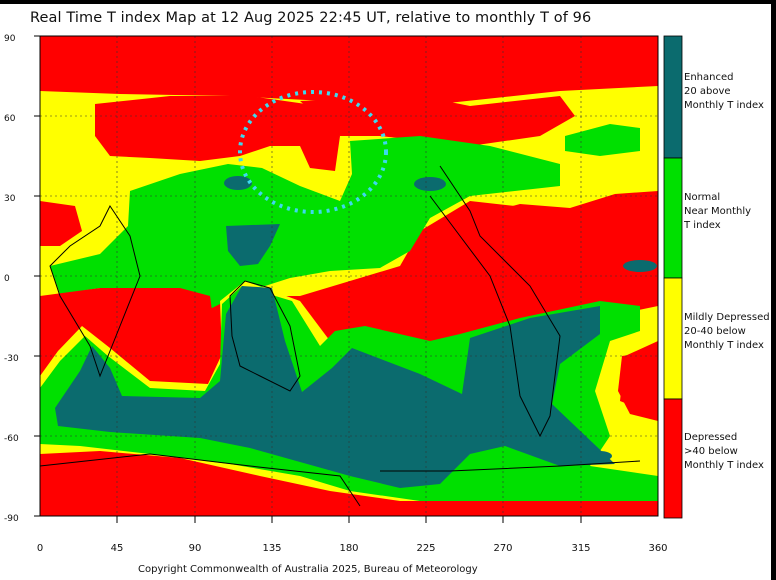 This screenshot has height=580, width=776. What do you see at coordinates (426, 548) in the screenshot?
I see `x-tick-label: 225` at bounding box center [426, 548].